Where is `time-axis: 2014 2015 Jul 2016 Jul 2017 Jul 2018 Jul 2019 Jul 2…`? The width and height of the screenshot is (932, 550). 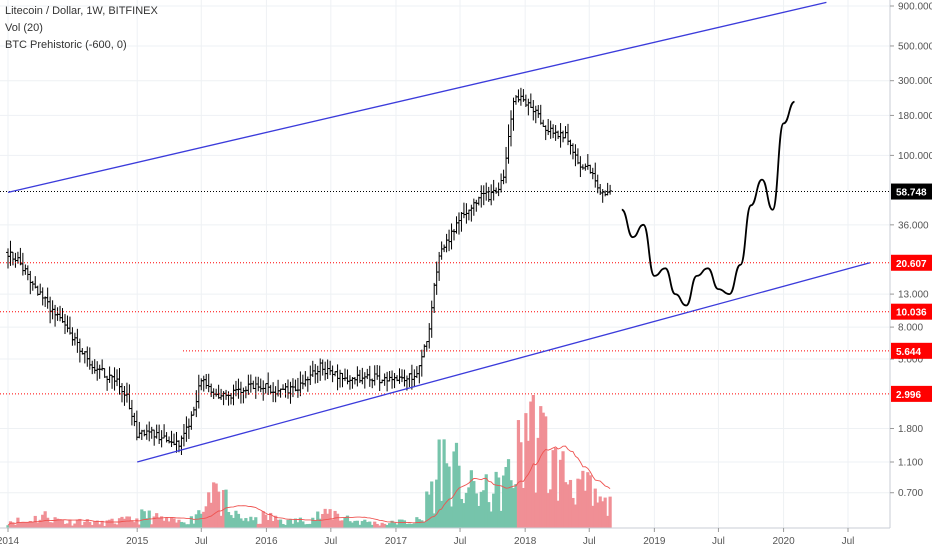 time-axis: 2014 2015 Jul 2016 Jul 2017 Jul 2018 Jul 2019 Jul 2… is located at coordinates (427, 537).